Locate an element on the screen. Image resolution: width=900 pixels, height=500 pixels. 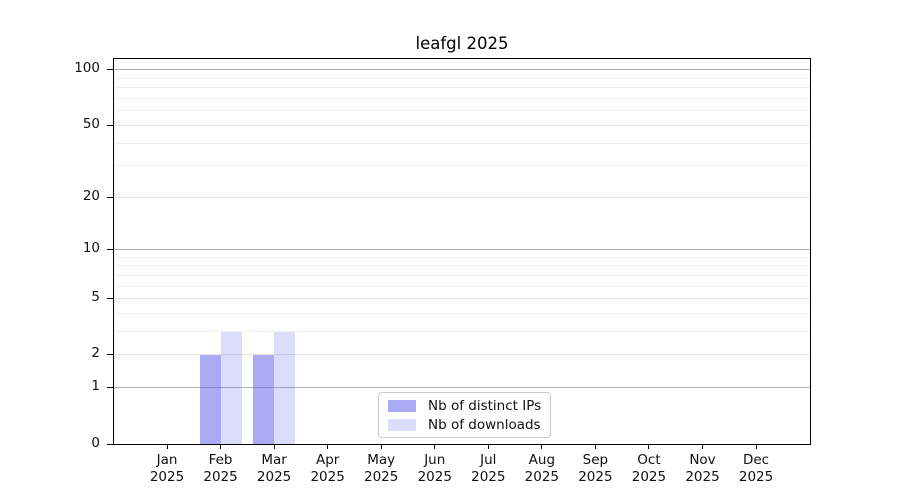
x-tick-label: Oct 2025 is located at coordinates (649, 469).